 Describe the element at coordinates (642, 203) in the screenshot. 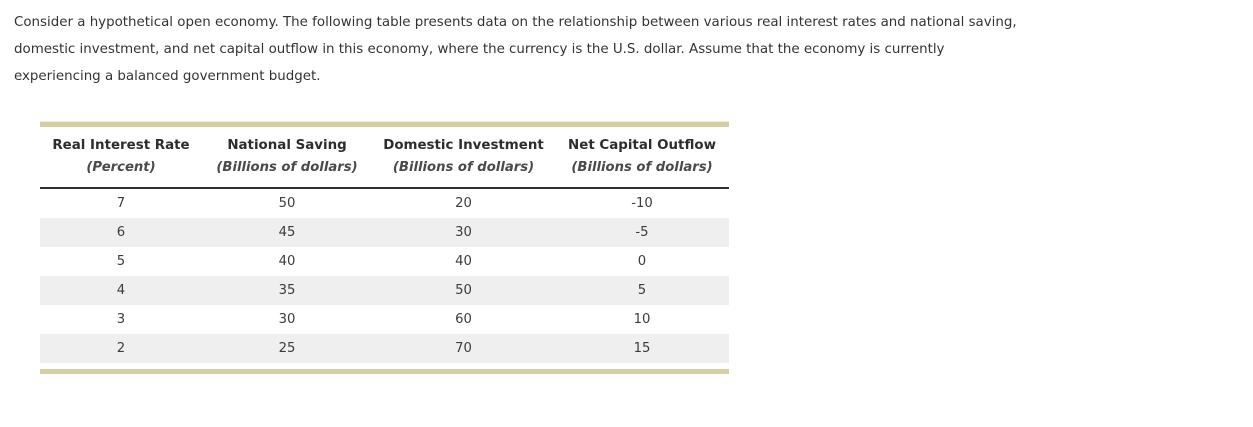

I see `table-cell: -10` at that location.